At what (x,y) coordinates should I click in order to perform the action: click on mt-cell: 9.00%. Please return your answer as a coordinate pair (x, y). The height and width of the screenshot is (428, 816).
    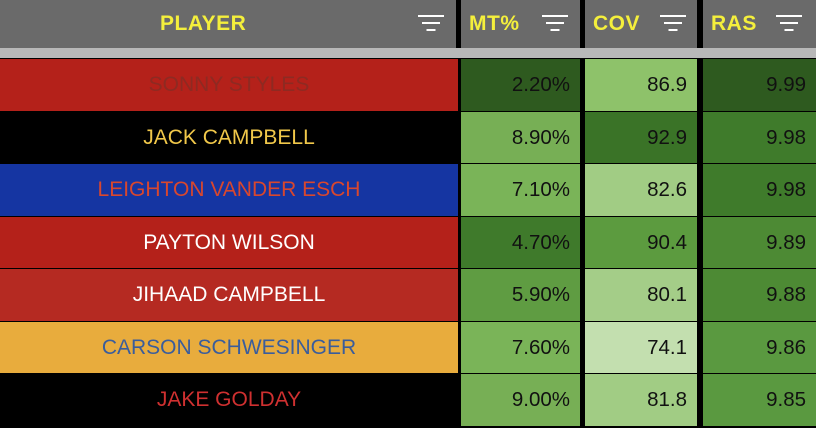
    Looking at the image, I should click on (520, 400).